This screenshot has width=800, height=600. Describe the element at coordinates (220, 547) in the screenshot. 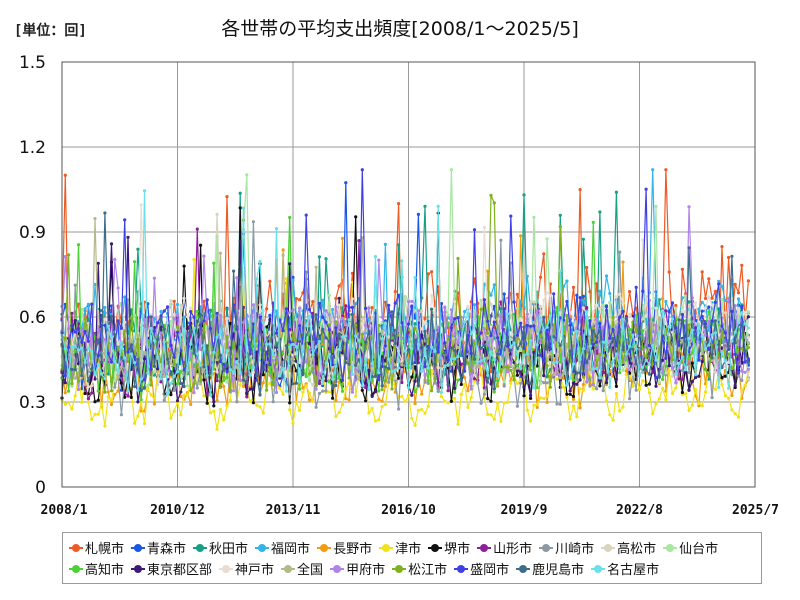

I see `legend-item: 秋田市` at that location.